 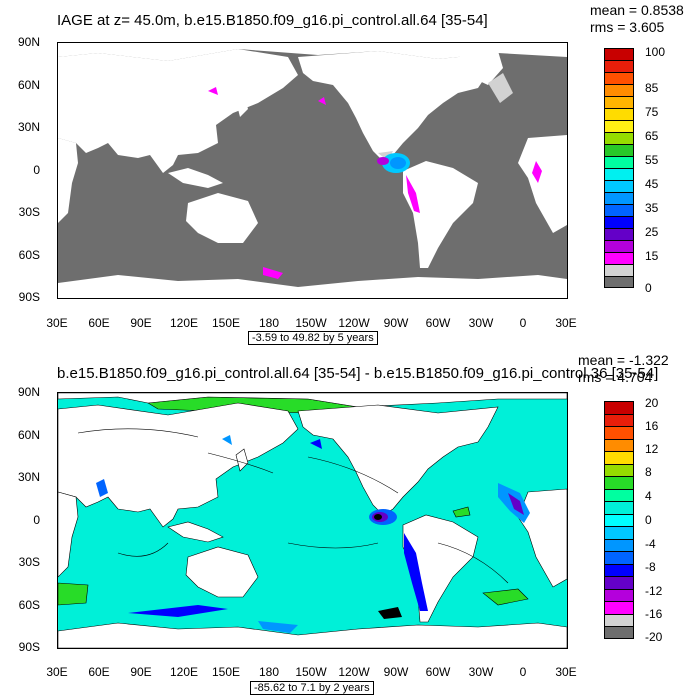 I want to click on p1-xtick-60e: 60E, so click(x=99, y=323).